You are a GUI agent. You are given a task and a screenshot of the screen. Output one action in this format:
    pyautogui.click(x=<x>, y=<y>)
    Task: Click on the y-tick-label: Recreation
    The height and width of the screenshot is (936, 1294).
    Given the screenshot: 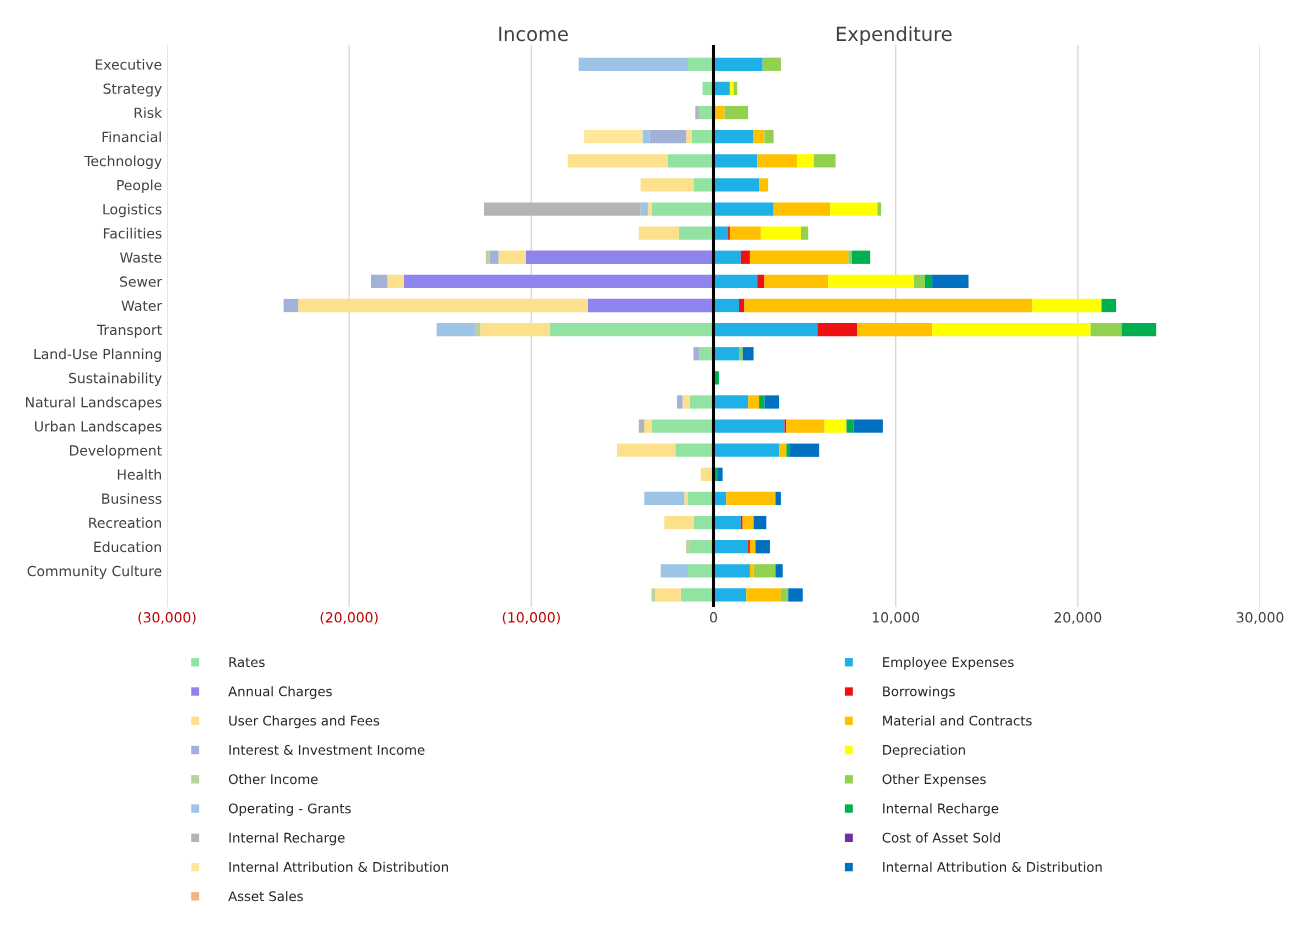 What is the action you would take?
    pyautogui.click(x=125, y=523)
    